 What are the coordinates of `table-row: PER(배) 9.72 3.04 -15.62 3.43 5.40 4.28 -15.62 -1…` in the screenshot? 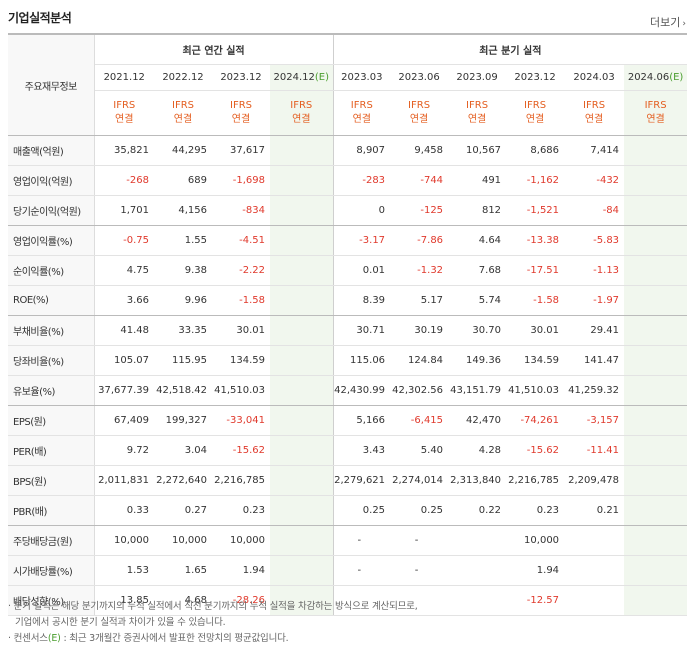 It's located at (348, 450).